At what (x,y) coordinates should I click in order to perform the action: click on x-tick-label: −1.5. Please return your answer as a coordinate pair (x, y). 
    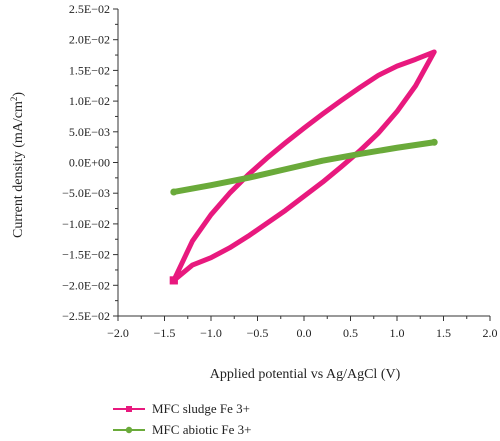
    Looking at the image, I should click on (165, 333).